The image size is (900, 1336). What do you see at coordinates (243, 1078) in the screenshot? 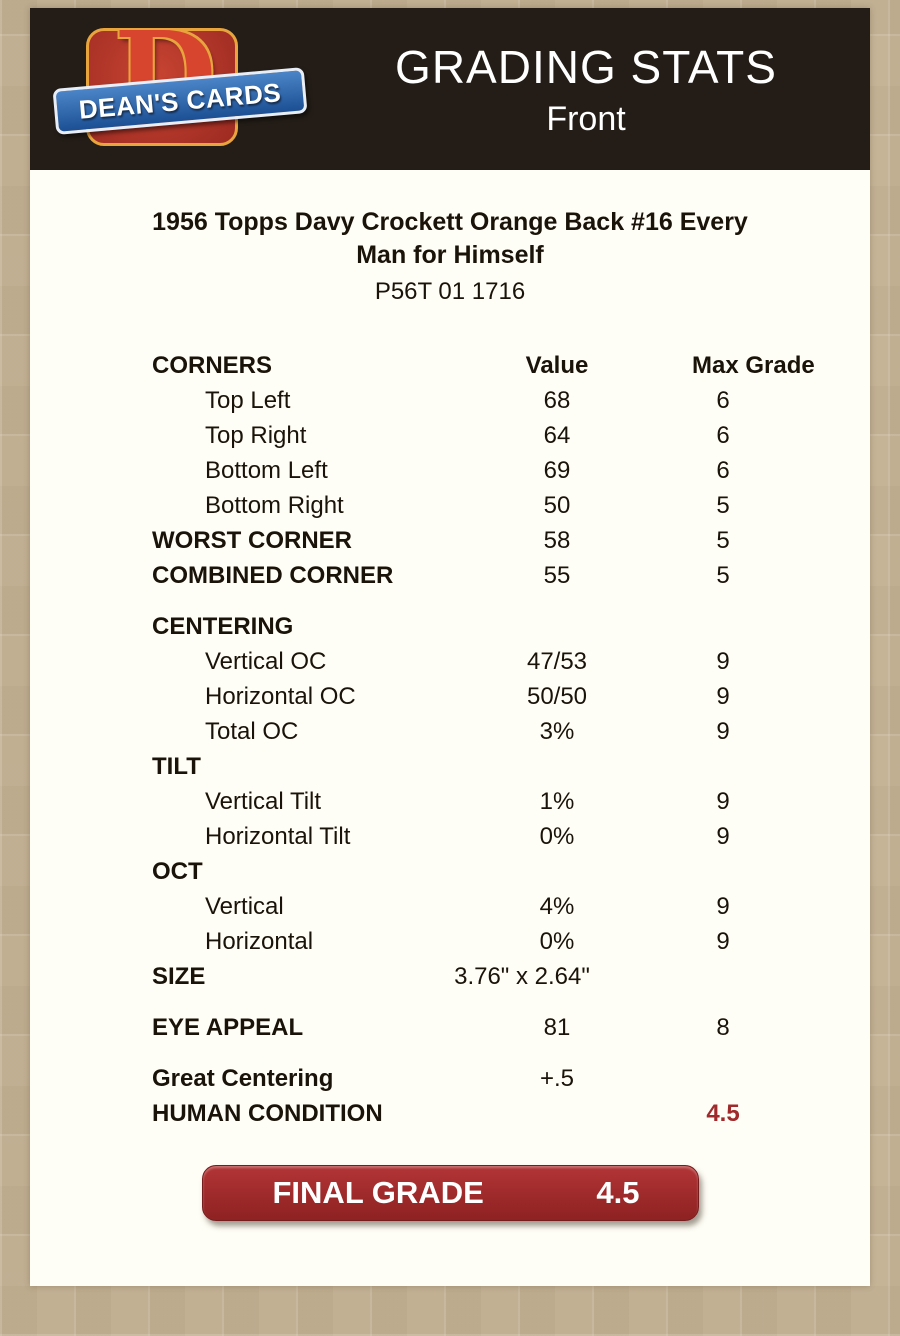
I see `row-label: Great Centering` at bounding box center [243, 1078].